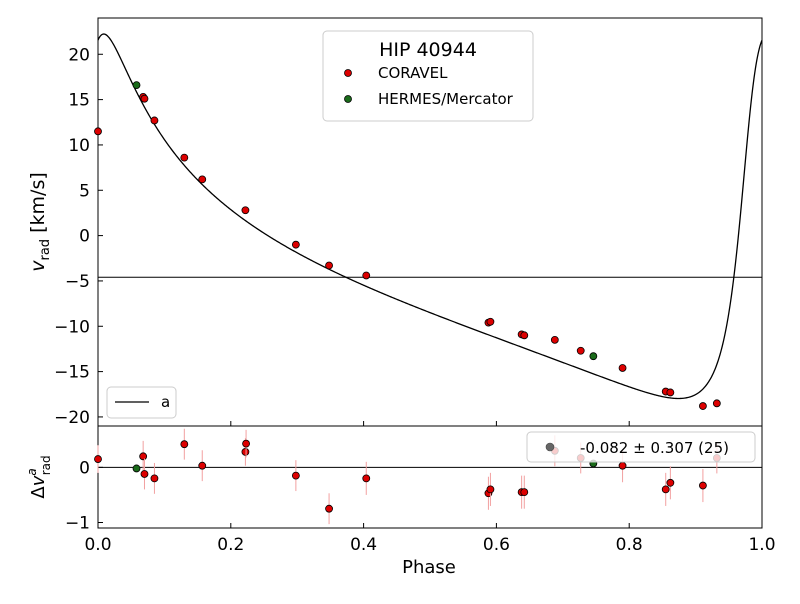 The image size is (800, 604). I want to click on legend-label-a: a, so click(165, 402).